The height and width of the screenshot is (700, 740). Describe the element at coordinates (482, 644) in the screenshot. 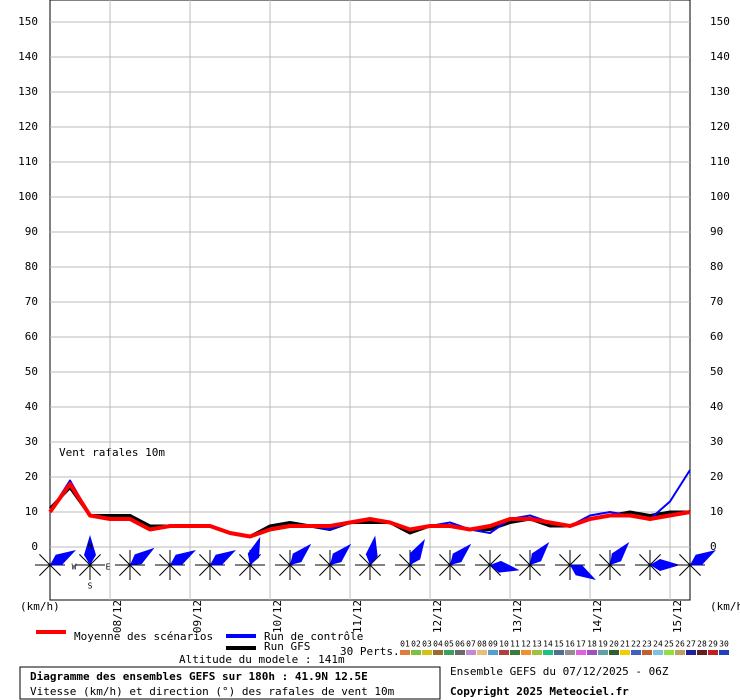

I see `perturbation-label: 08` at that location.